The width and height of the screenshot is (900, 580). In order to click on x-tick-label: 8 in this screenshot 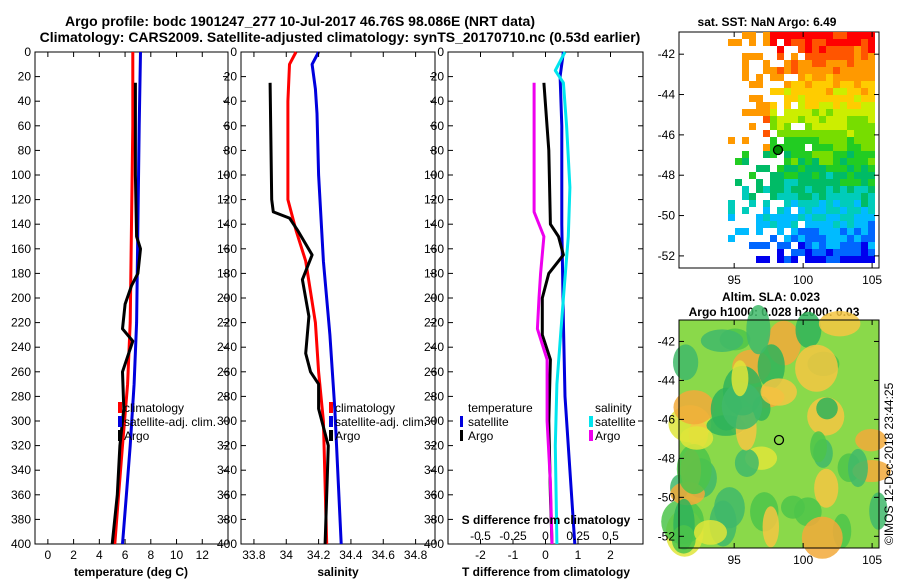, I will do `click(150, 555)`.